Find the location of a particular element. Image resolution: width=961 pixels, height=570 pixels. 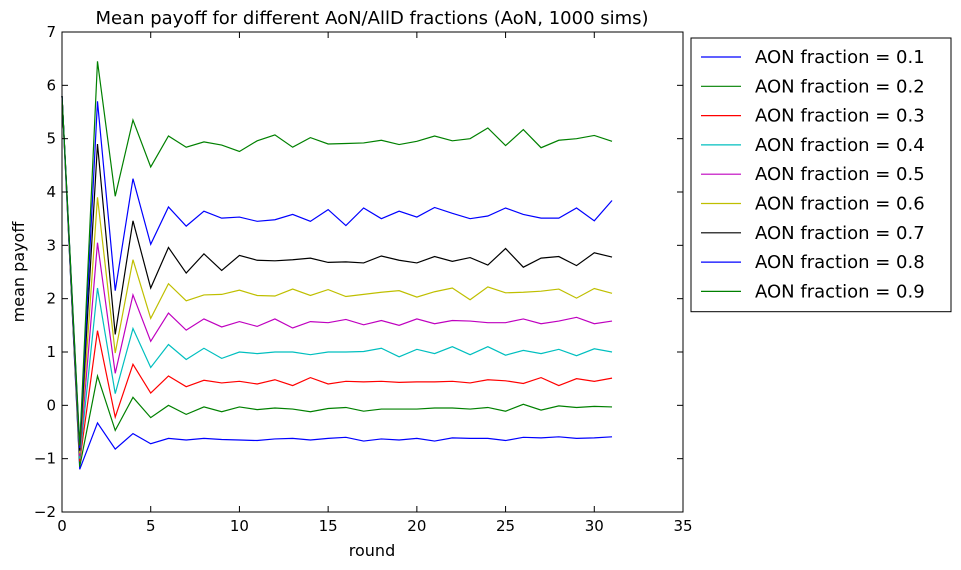

legend-label-8: AON fraction = 0.8 is located at coordinates (840, 262).